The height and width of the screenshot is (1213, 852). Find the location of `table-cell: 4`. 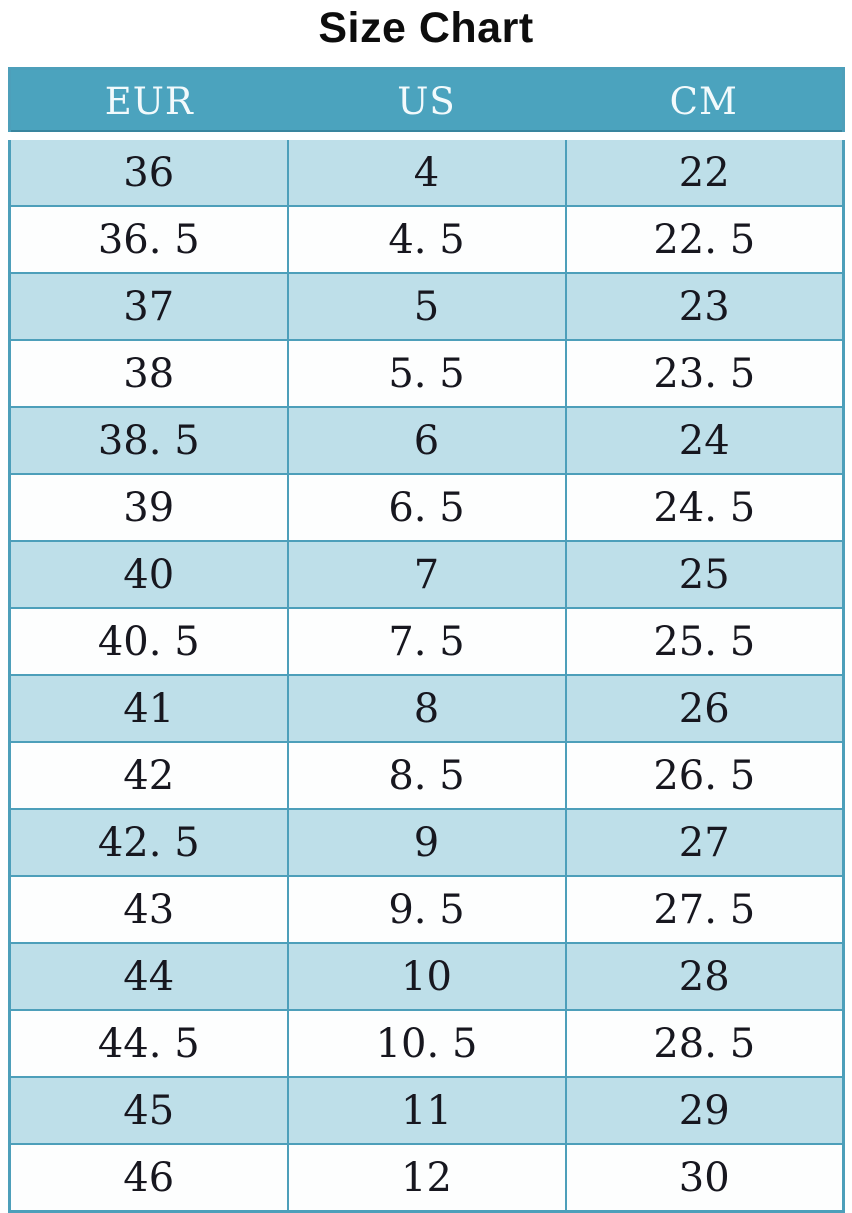

table-cell: 4 is located at coordinates (426, 171).